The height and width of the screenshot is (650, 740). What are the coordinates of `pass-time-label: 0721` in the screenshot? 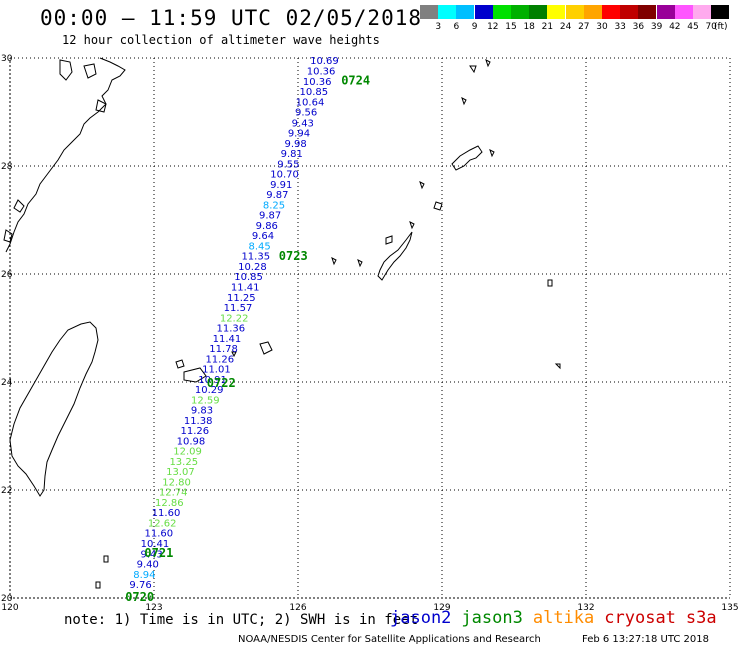 It's located at (158, 553).